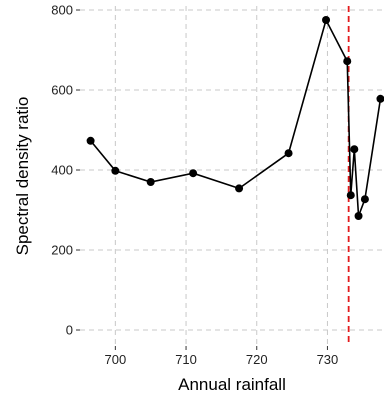 This screenshot has width=384, height=396. I want to click on x-tick-label: 720, so click(257, 359).